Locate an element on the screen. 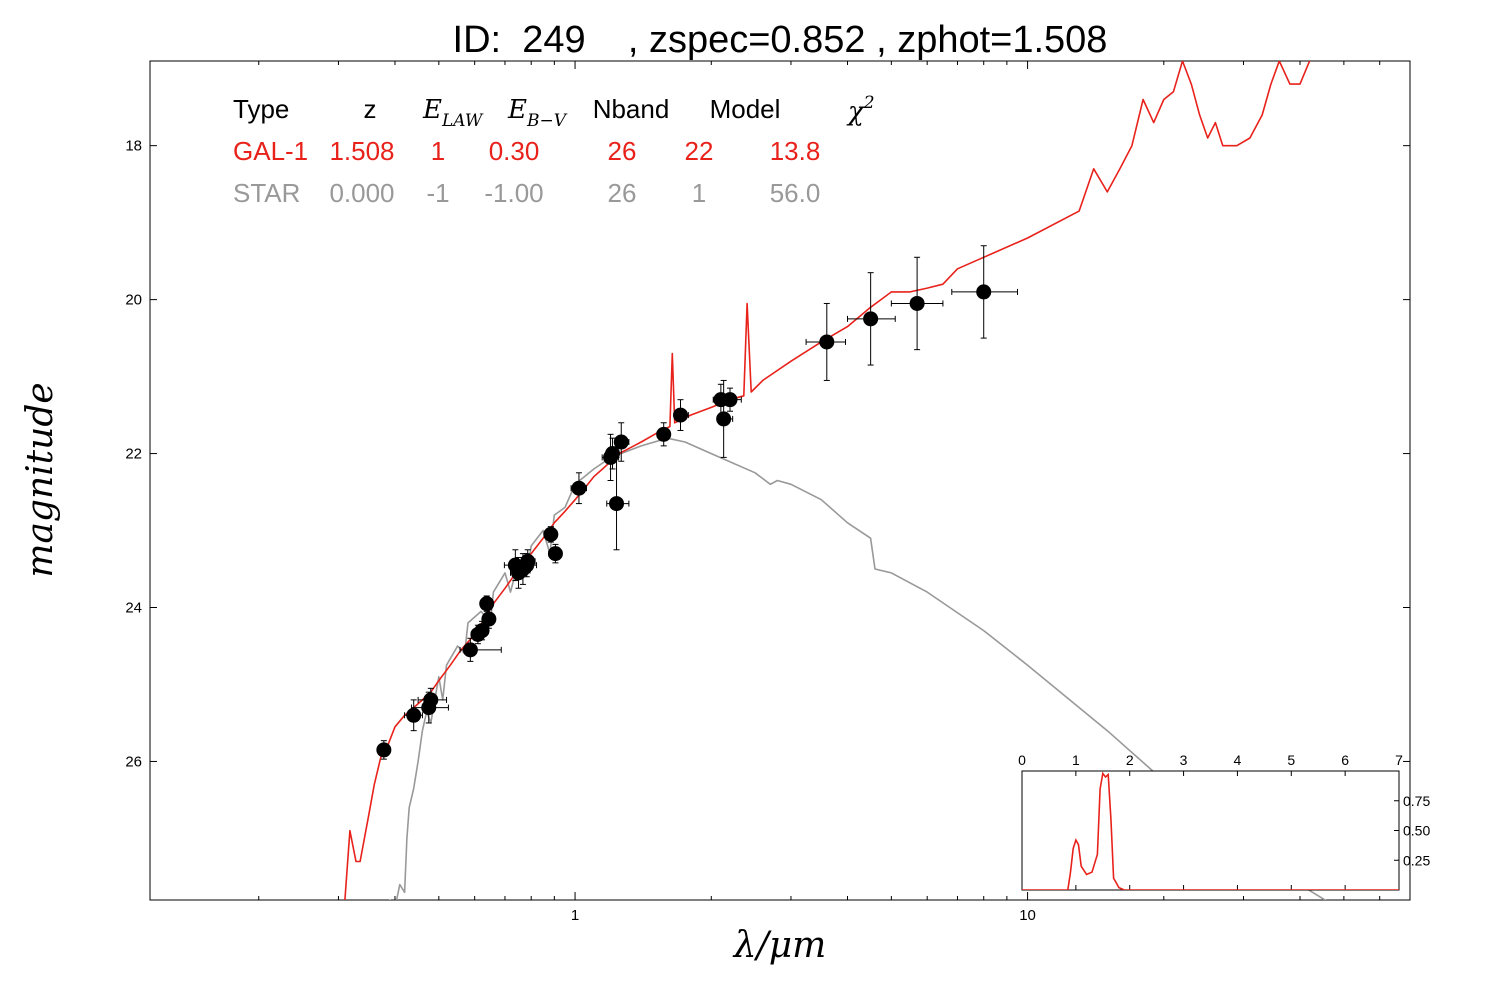 The height and width of the screenshot is (1000, 1500). table-cell-type: STAR is located at coordinates (266, 193).